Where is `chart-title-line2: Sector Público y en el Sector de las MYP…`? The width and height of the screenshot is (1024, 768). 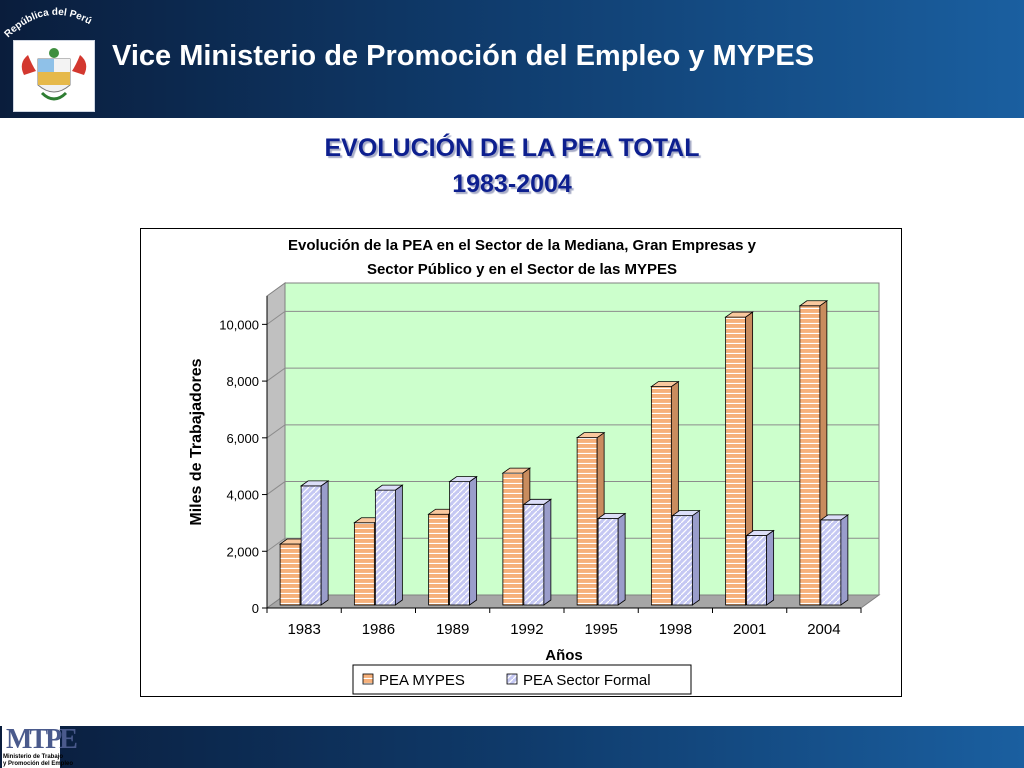
chart-title-line2: Sector Público y en el Sector de las MYP… is located at coordinates (522, 269).